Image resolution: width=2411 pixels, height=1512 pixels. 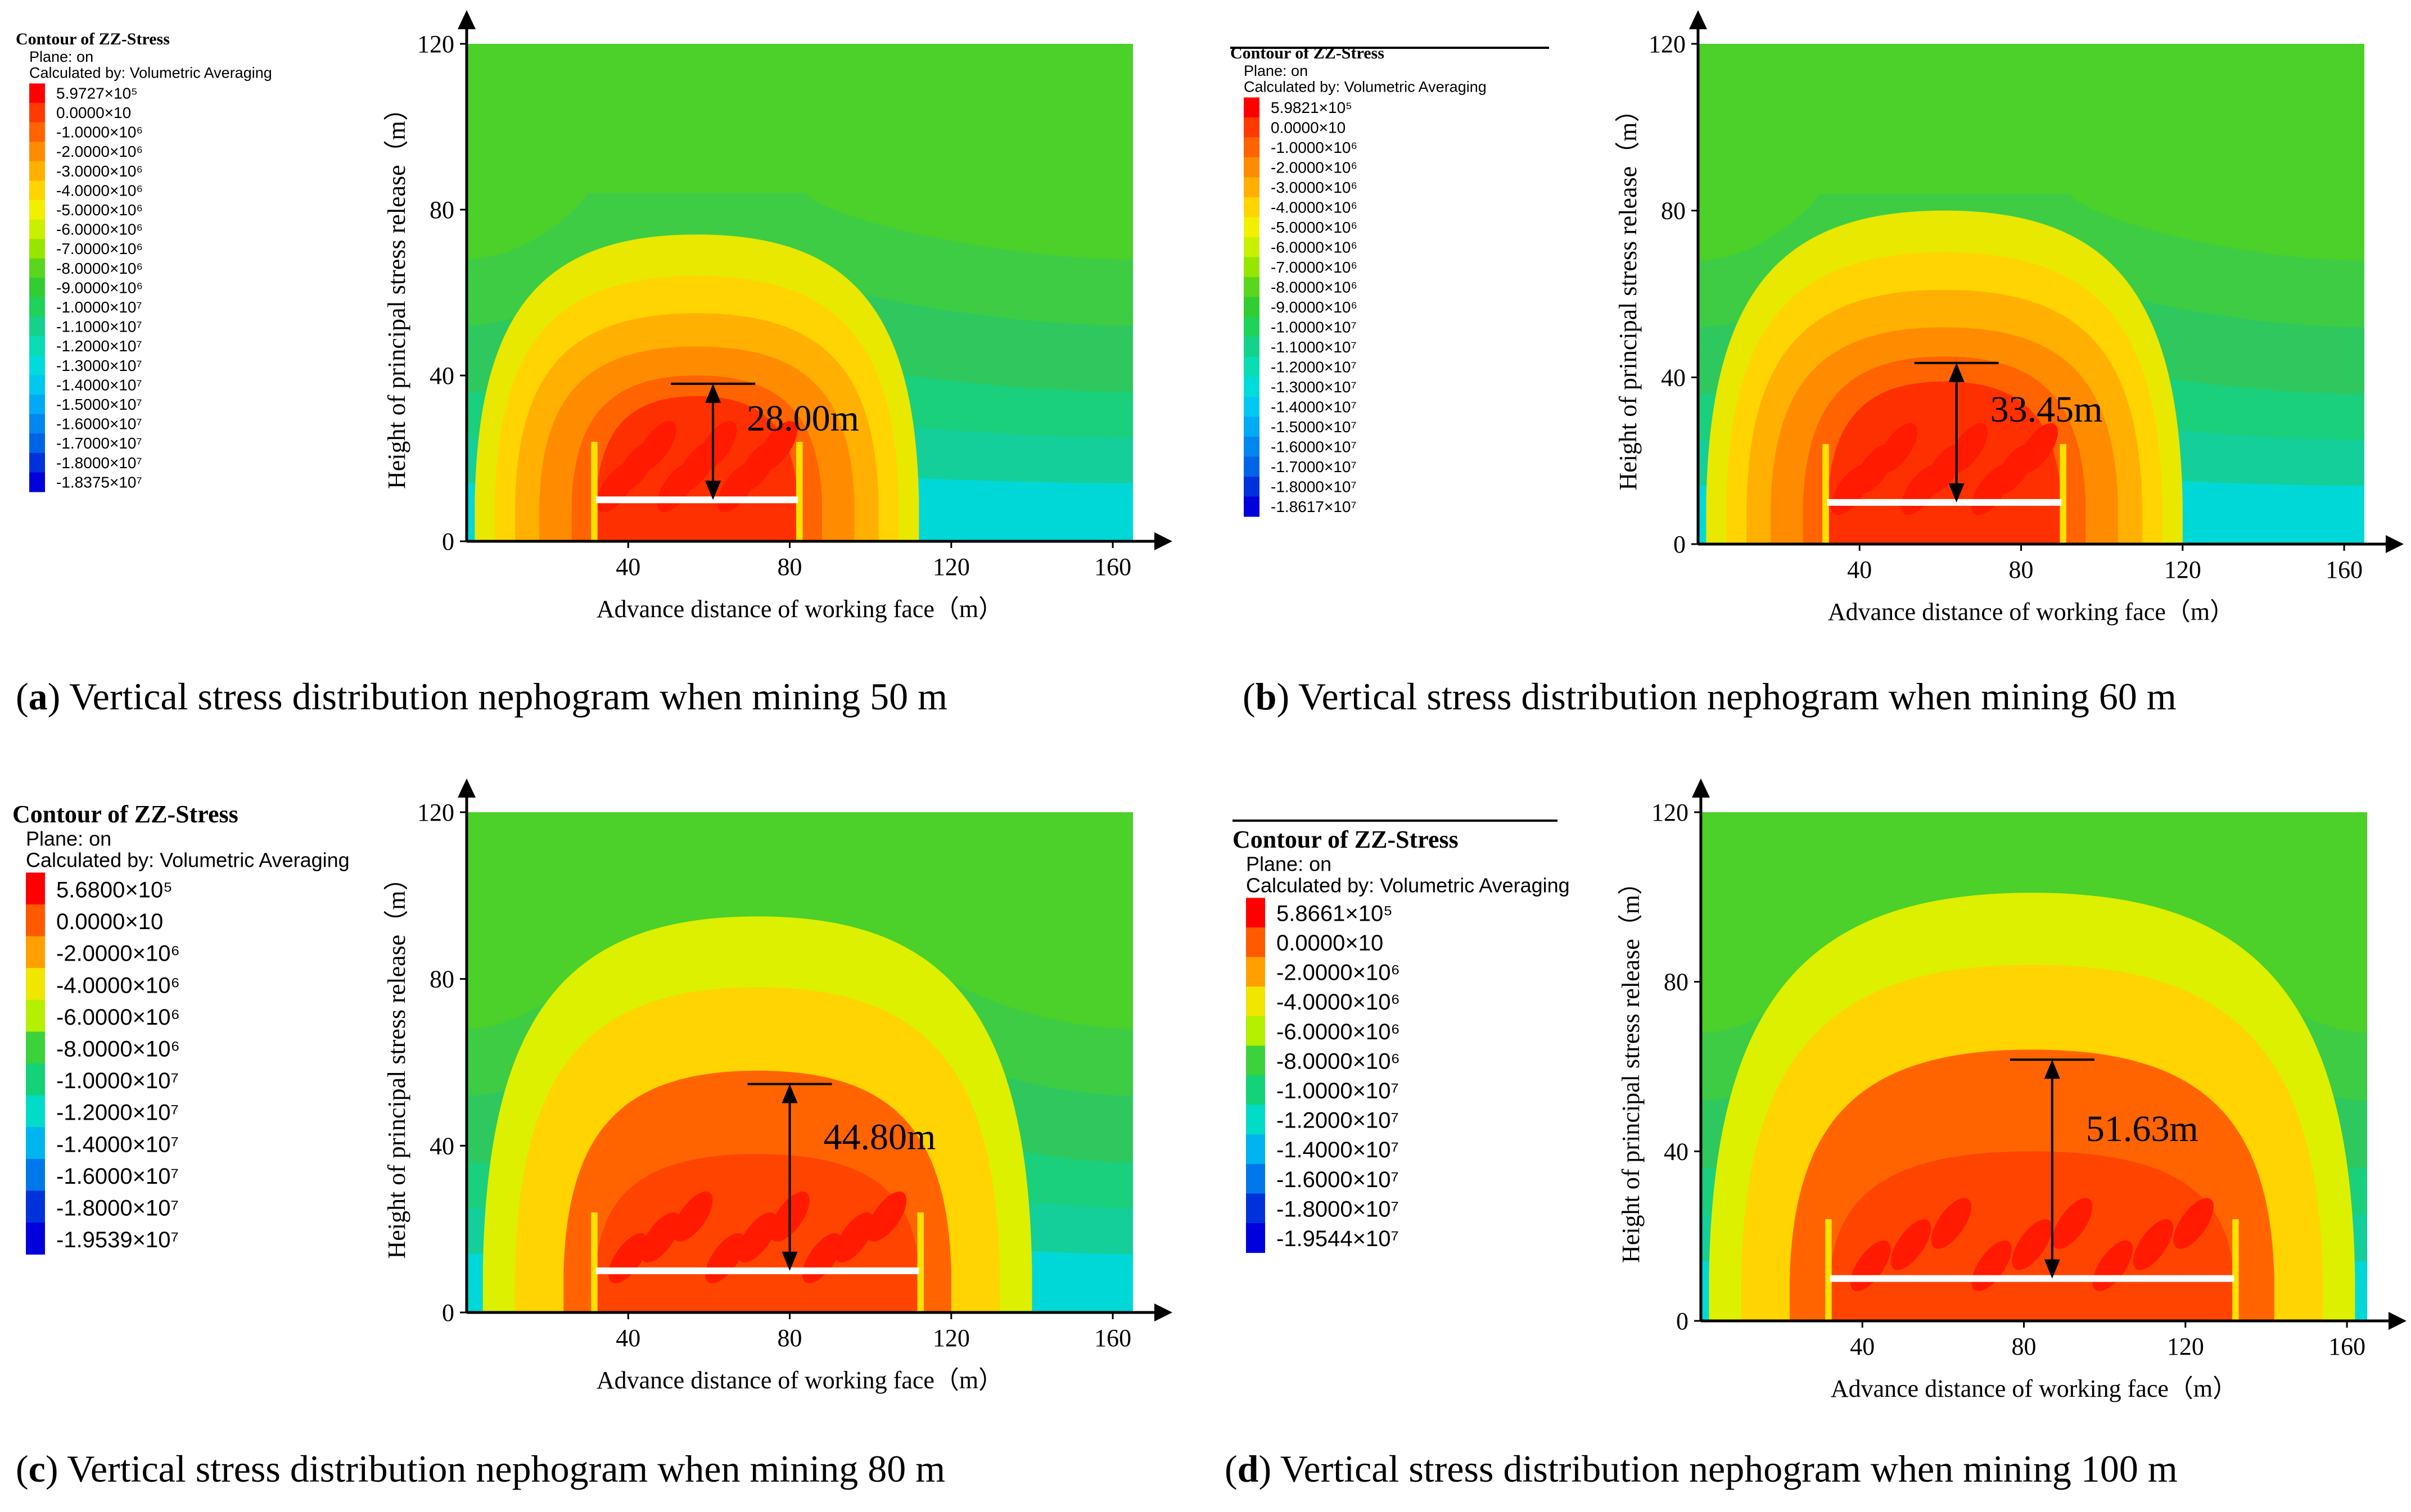 I want to click on legend-entry-label: -1.9539×10⁷, so click(x=118, y=1240).